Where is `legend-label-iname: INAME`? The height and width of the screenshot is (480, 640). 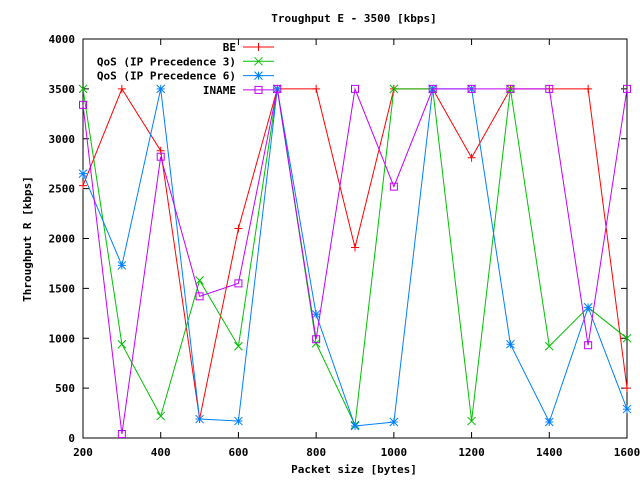 legend-label-iname: INAME is located at coordinates (219, 90).